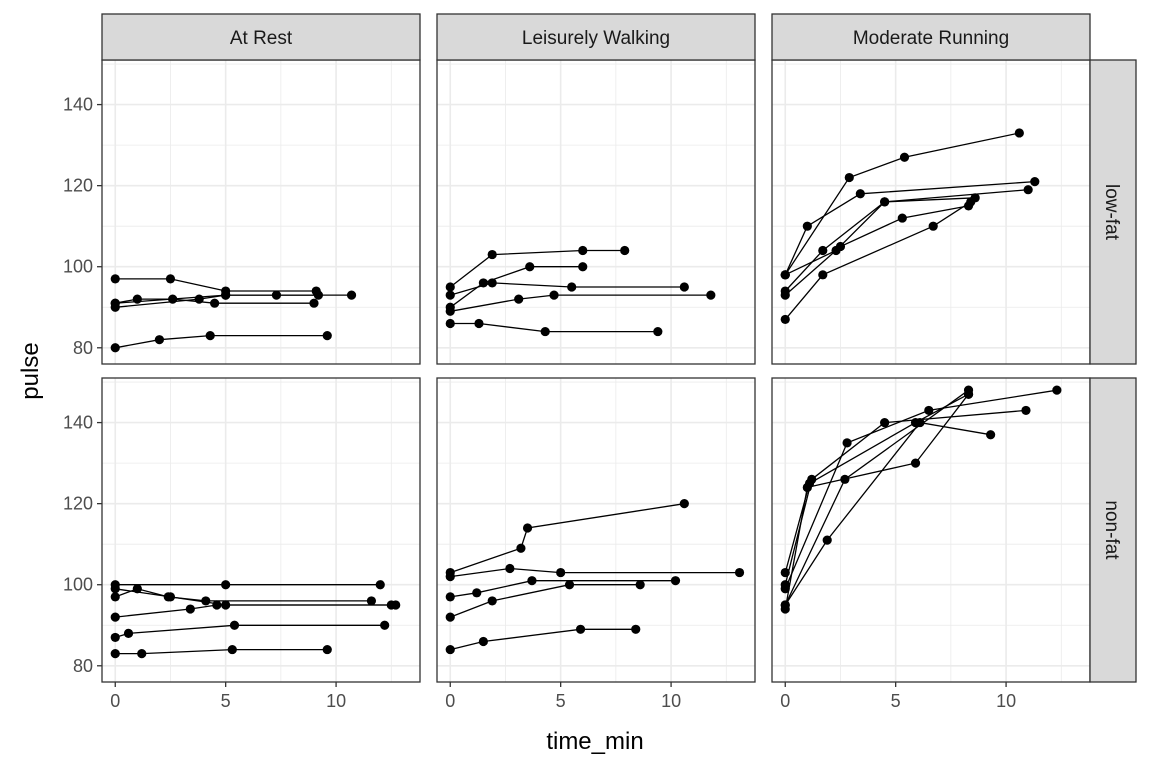 The height and width of the screenshot is (768, 1152). What do you see at coordinates (78, 105) in the screenshot?
I see `y-tick-label: 140` at bounding box center [78, 105].